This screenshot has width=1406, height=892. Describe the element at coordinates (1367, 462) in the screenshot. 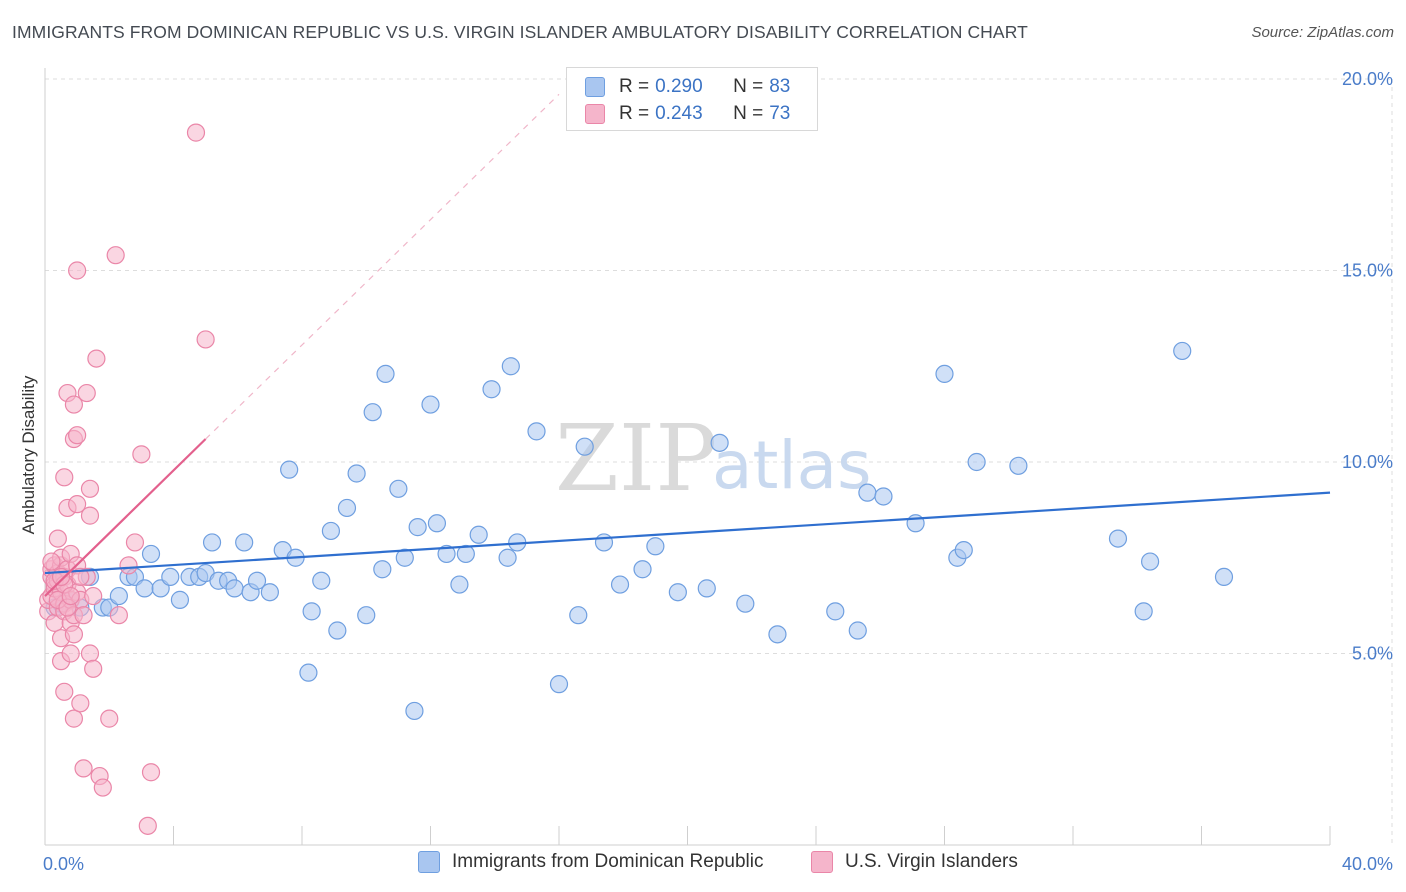

I see `y-tick-label: 10.0%` at that location.